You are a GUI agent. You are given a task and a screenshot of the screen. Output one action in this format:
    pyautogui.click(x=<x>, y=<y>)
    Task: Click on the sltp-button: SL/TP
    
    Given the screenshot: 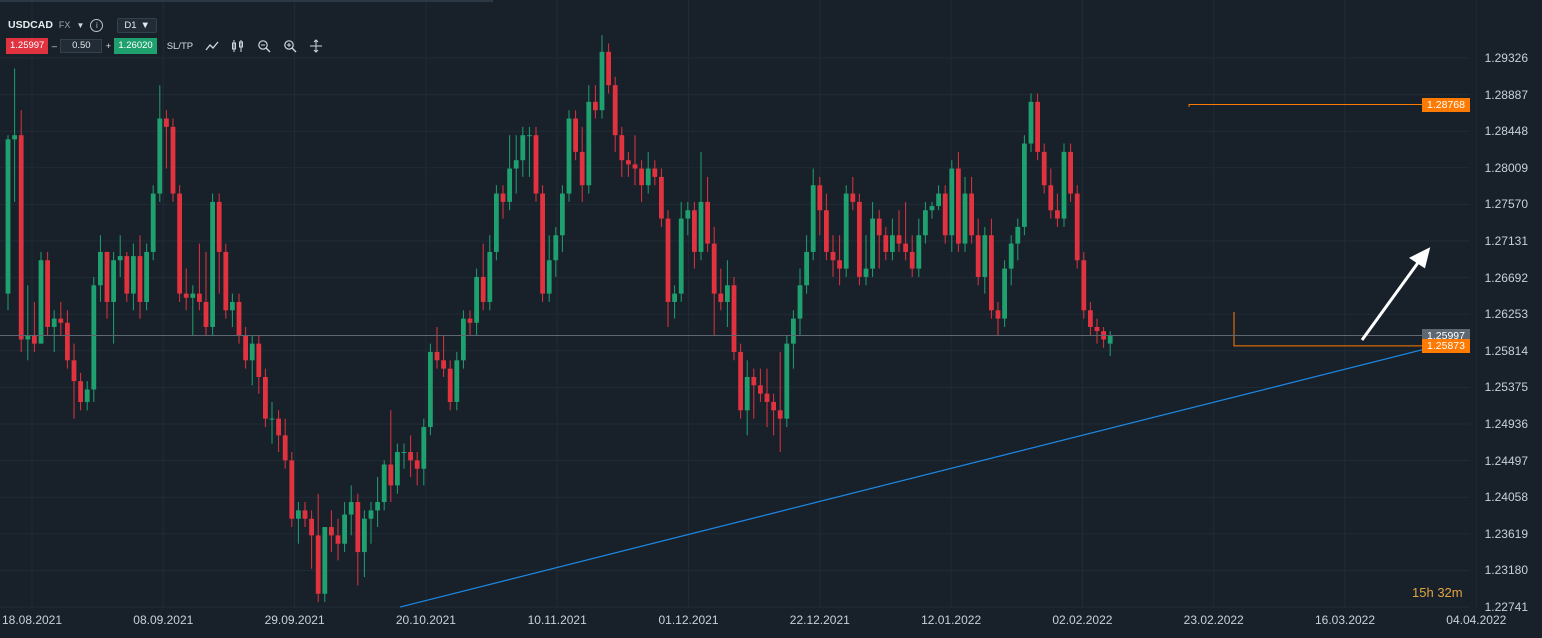 What is the action you would take?
    pyautogui.click(x=180, y=46)
    